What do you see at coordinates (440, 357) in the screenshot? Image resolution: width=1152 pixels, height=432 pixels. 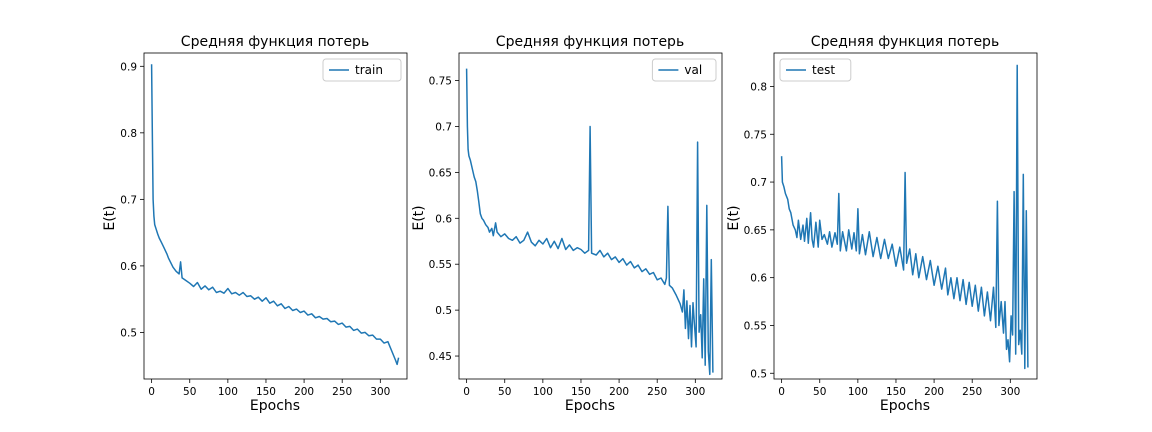 I see `y-tick-label: 0.45` at bounding box center [440, 357].